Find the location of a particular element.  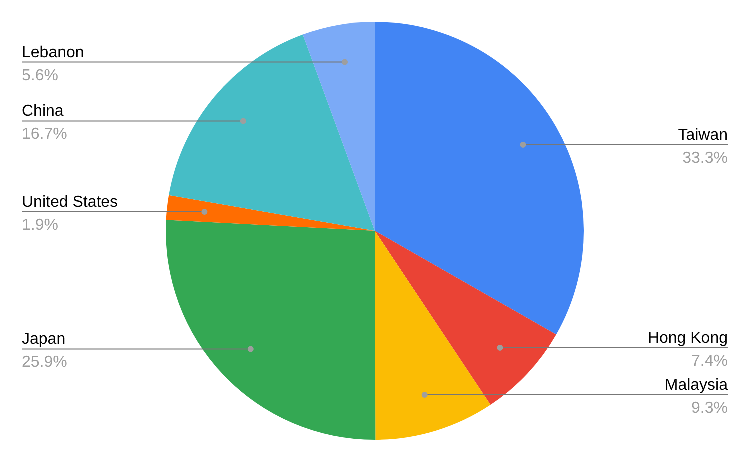

slice-label: United States is located at coordinates (70, 202).